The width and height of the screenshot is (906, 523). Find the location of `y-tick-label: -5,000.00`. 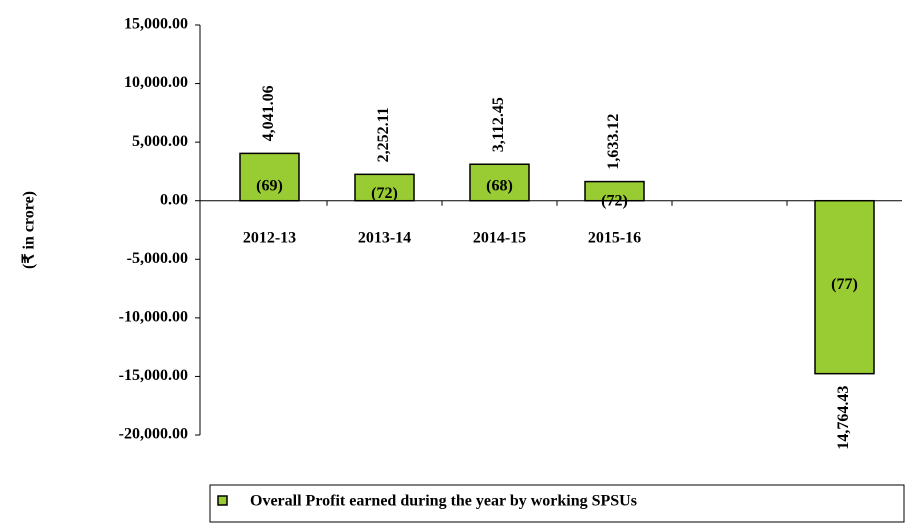

y-tick-label: -5,000.00 is located at coordinates (157, 258).